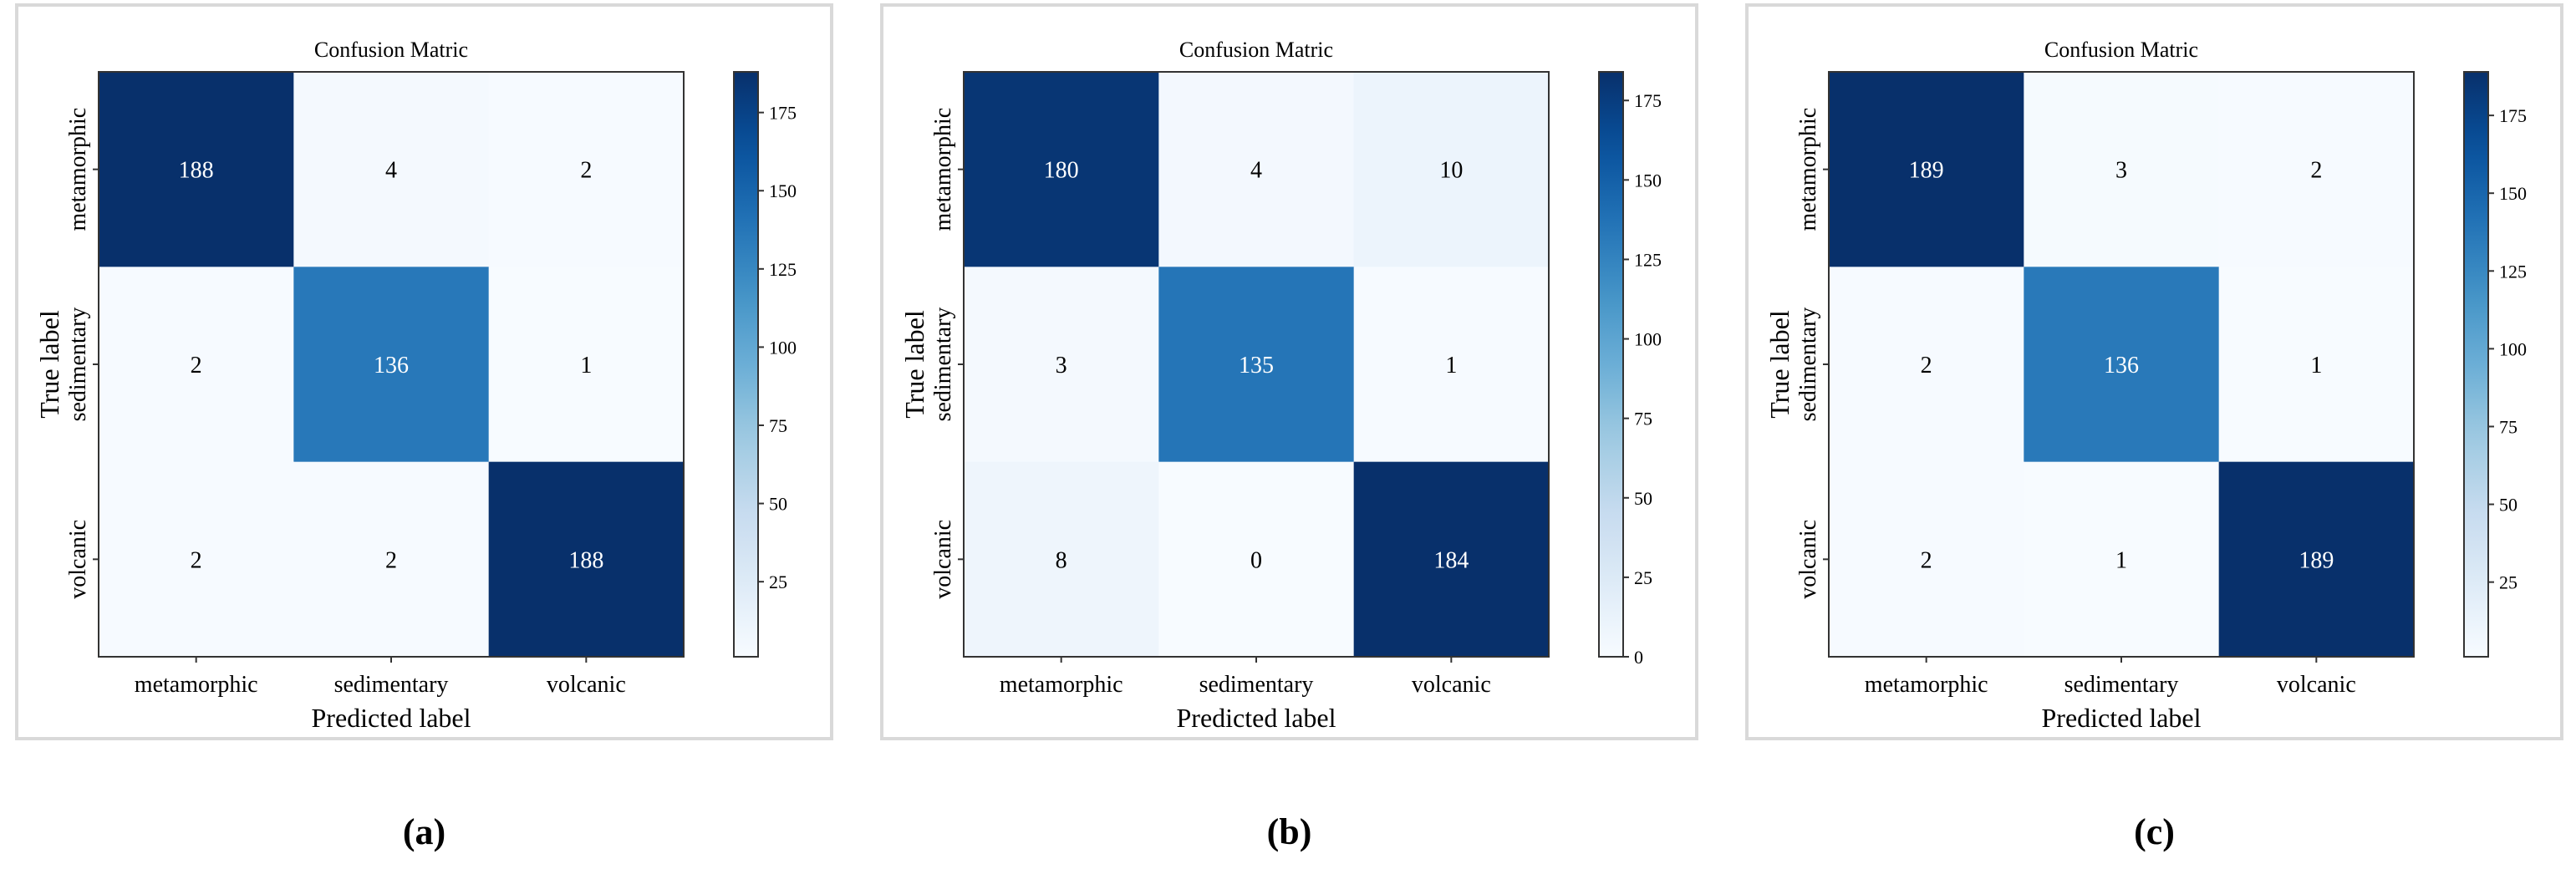  Describe the element at coordinates (2154, 831) in the screenshot. I see `panel-caption: (c)` at that location.